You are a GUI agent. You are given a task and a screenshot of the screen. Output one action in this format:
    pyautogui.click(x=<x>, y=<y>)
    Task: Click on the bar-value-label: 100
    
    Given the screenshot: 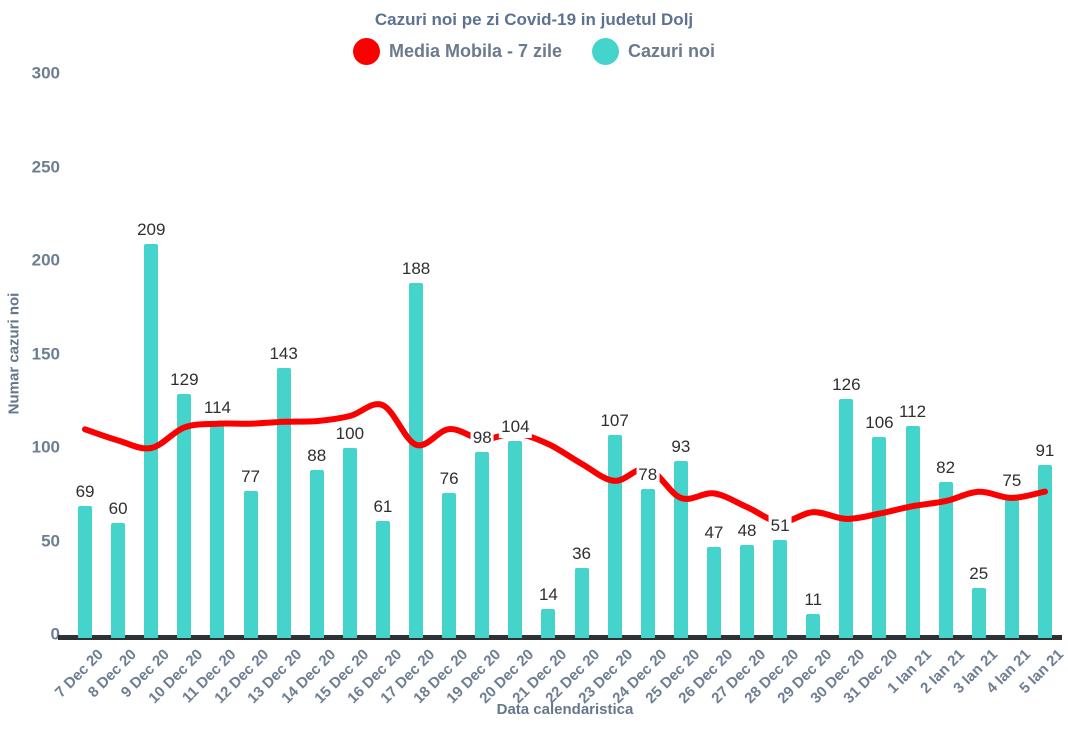 What is the action you would take?
    pyautogui.click(x=350, y=434)
    